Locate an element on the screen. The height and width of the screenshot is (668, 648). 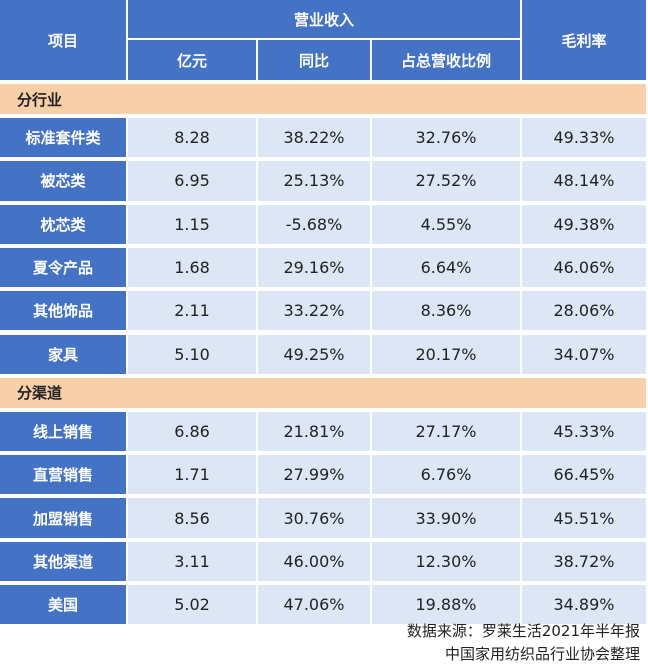
cell-yoy: 25.13% is located at coordinates (314, 181).